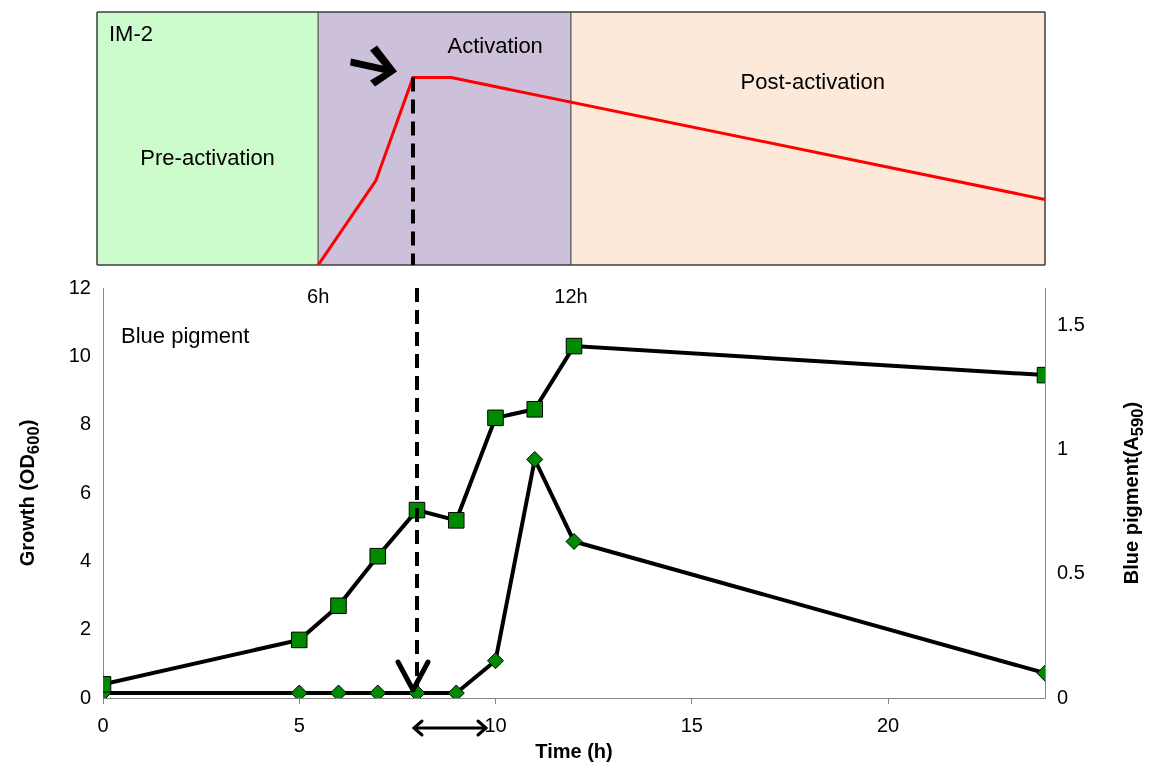 This screenshot has height=771, width=1151. What do you see at coordinates (85, 696) in the screenshot?
I see `y-tick-label: 0` at bounding box center [85, 696].